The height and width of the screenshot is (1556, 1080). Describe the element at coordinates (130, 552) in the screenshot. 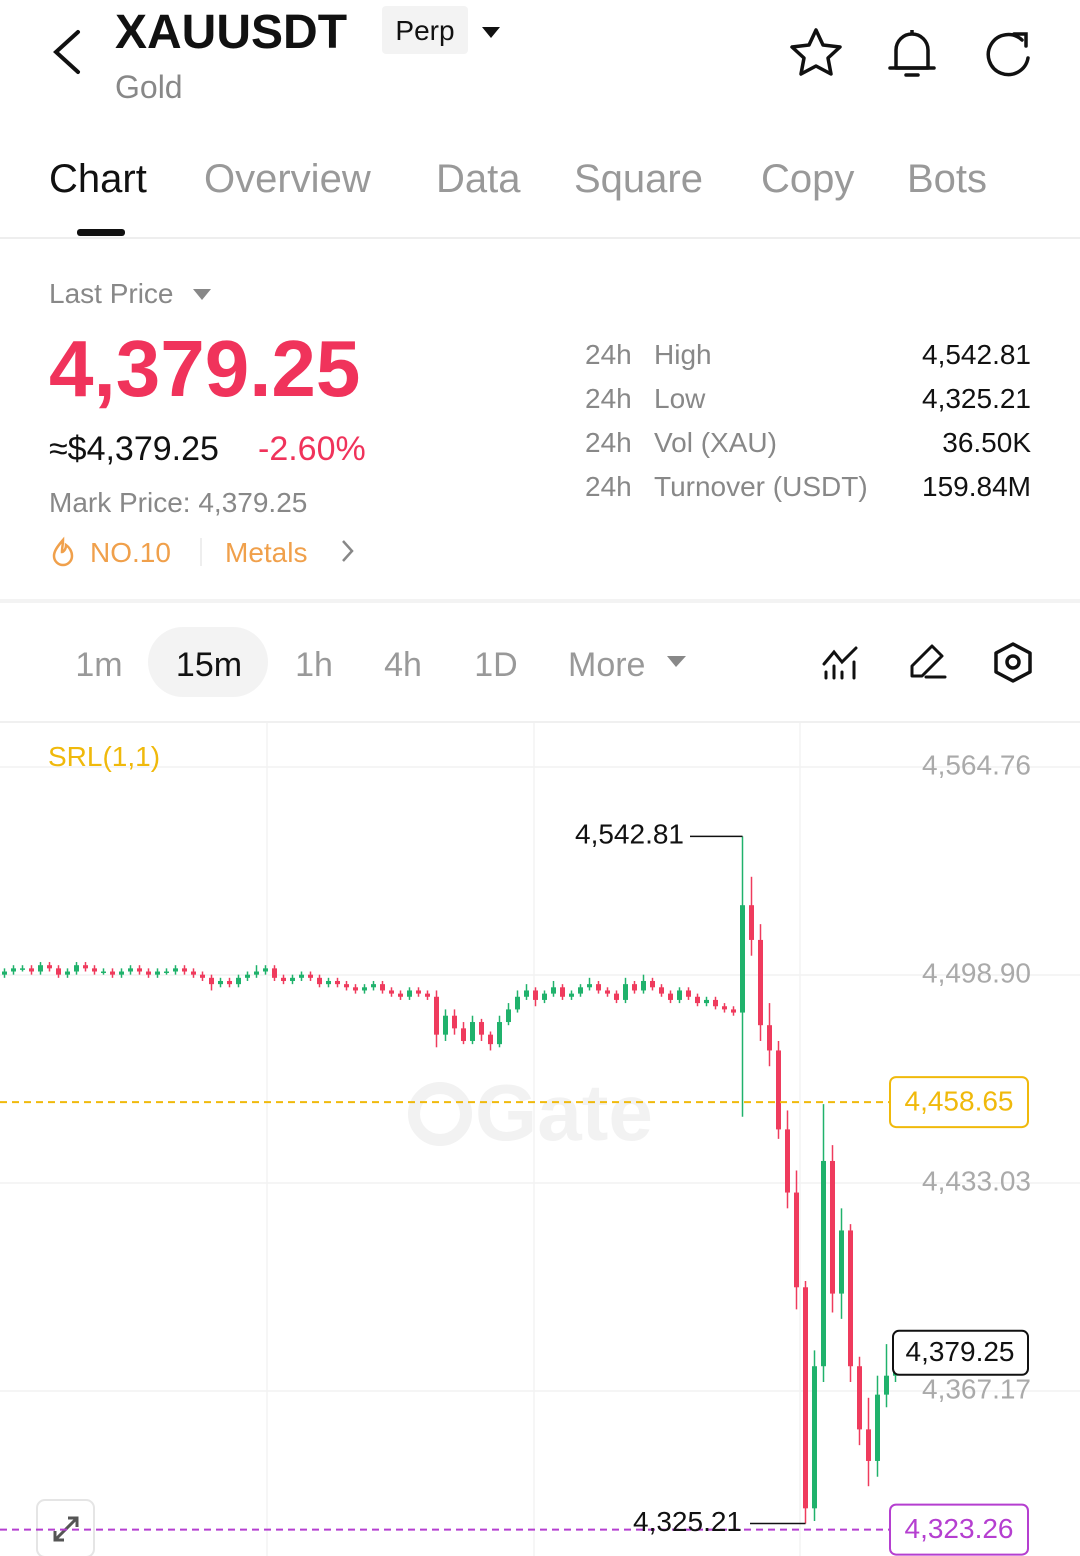

I see `rank: NO.10` at that location.